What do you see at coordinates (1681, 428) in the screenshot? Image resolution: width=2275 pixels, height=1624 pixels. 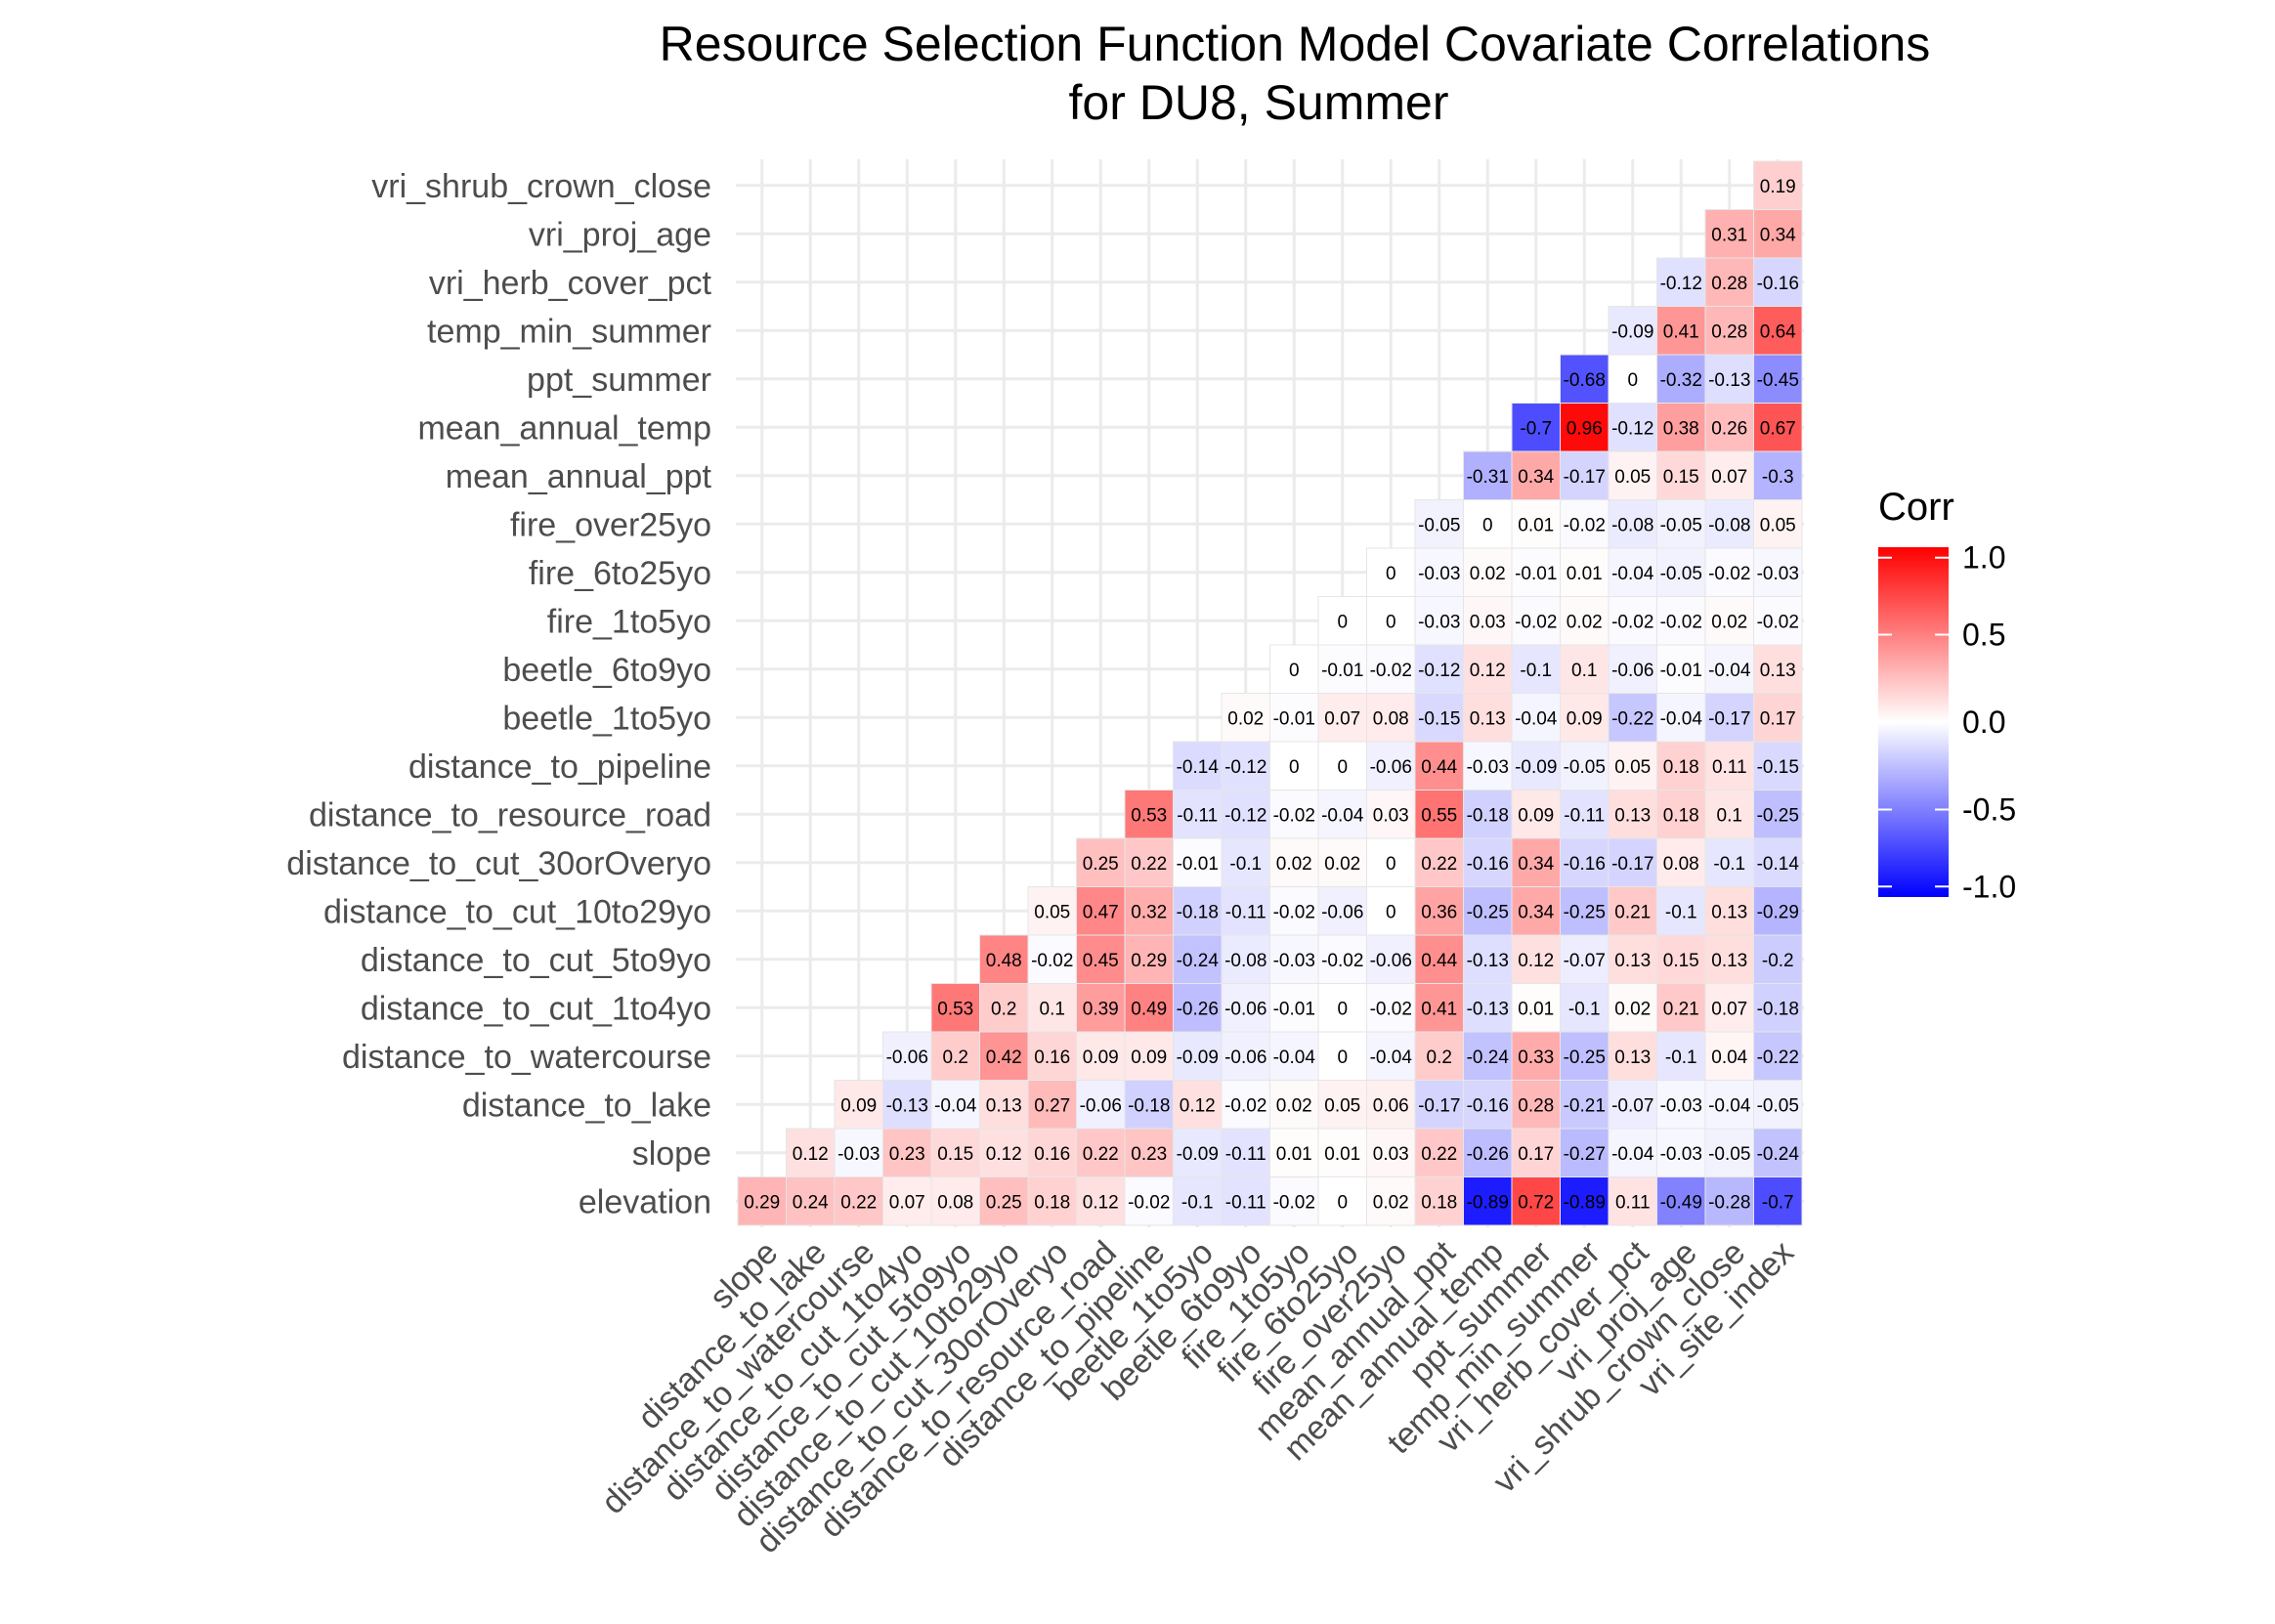 I see `heatmap-cell: 0.38` at bounding box center [1681, 428].